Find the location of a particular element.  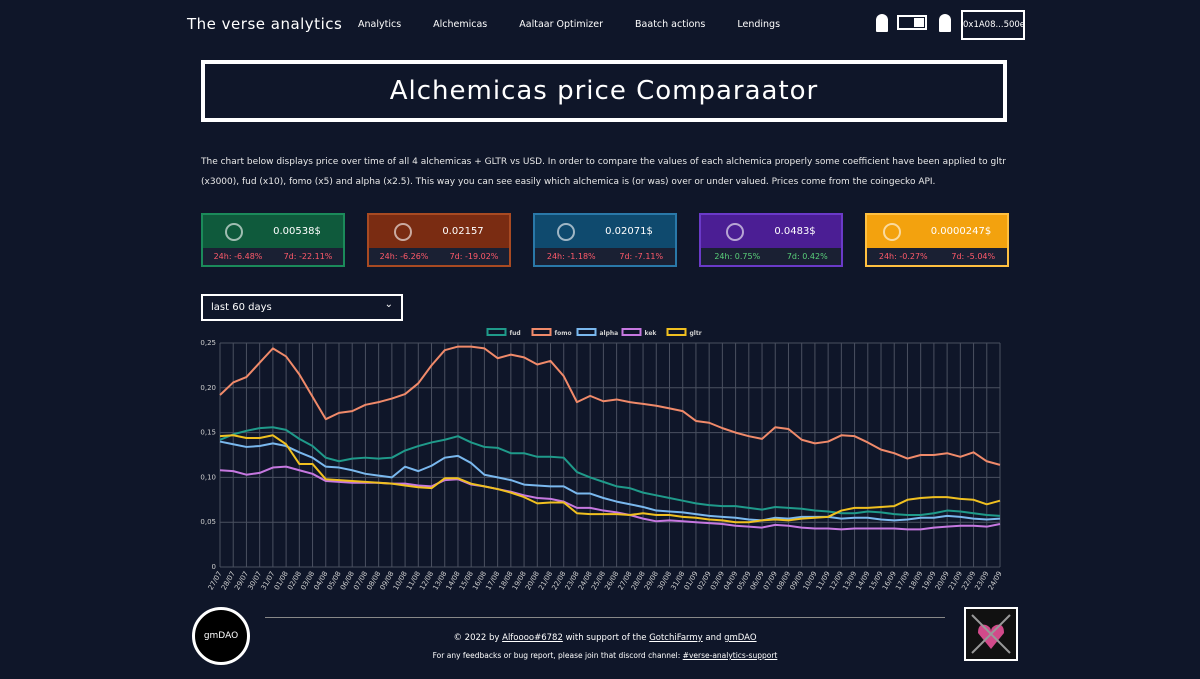

price: 0.00538$ is located at coordinates (297, 231).